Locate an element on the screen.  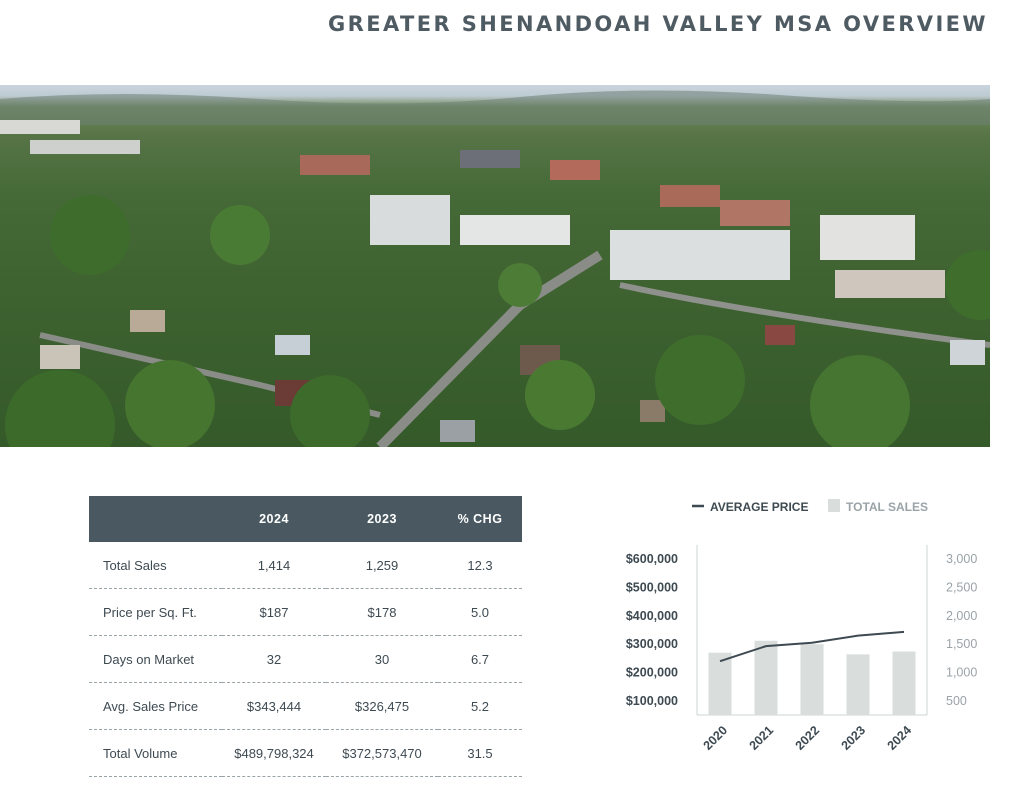
value-2024: $187 is located at coordinates (274, 612).